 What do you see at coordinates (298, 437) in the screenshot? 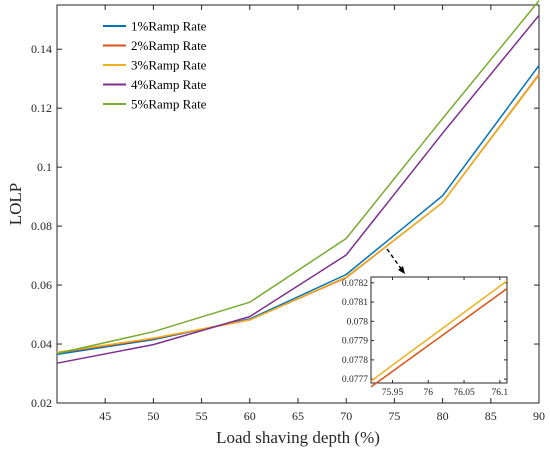
I see `x-axis-label: Load shaving depth (%)` at bounding box center [298, 437].